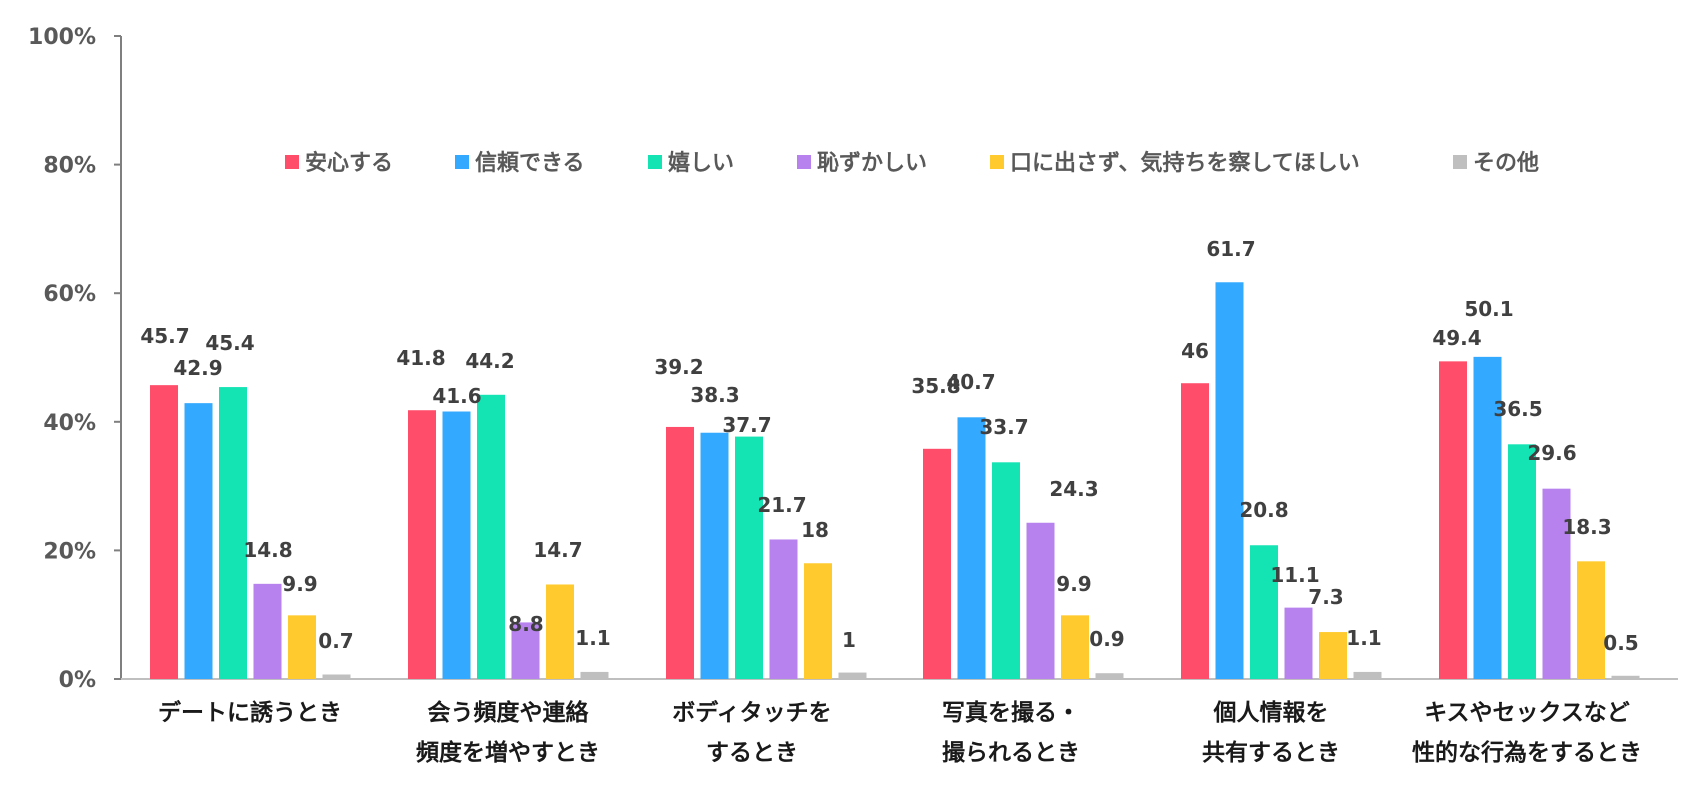 The image size is (1687, 789). What do you see at coordinates (1271, 752) in the screenshot?
I see `category-label: 共有するとき` at bounding box center [1271, 752].